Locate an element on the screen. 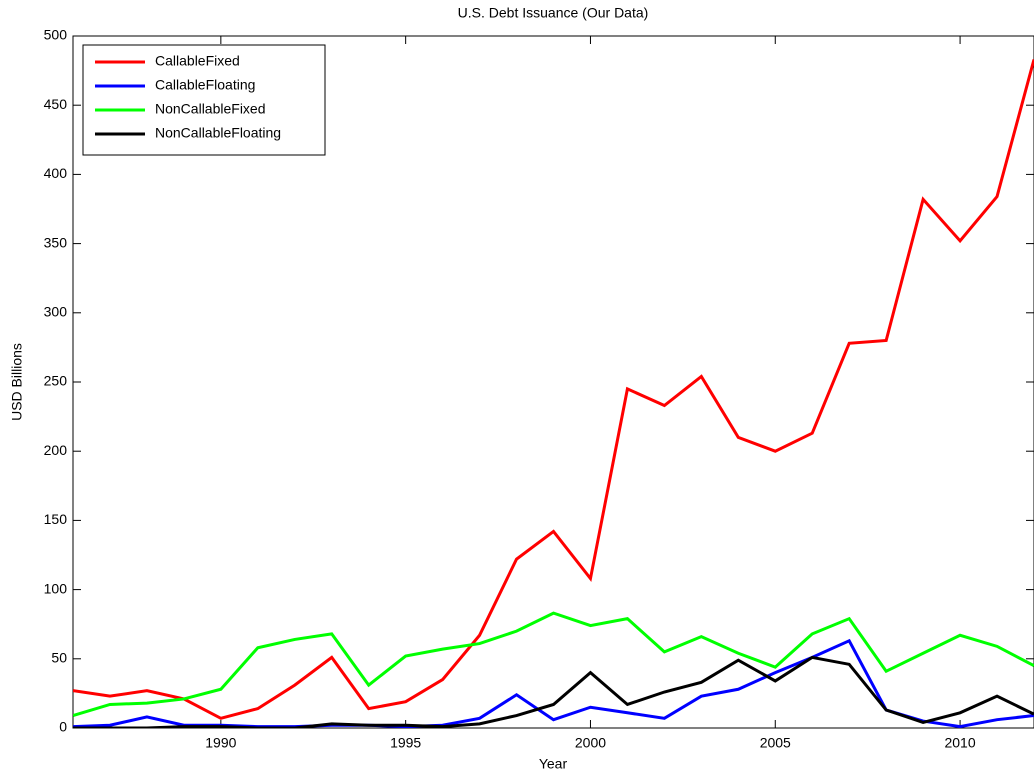  x-tick-label: 1995 is located at coordinates (405, 743).